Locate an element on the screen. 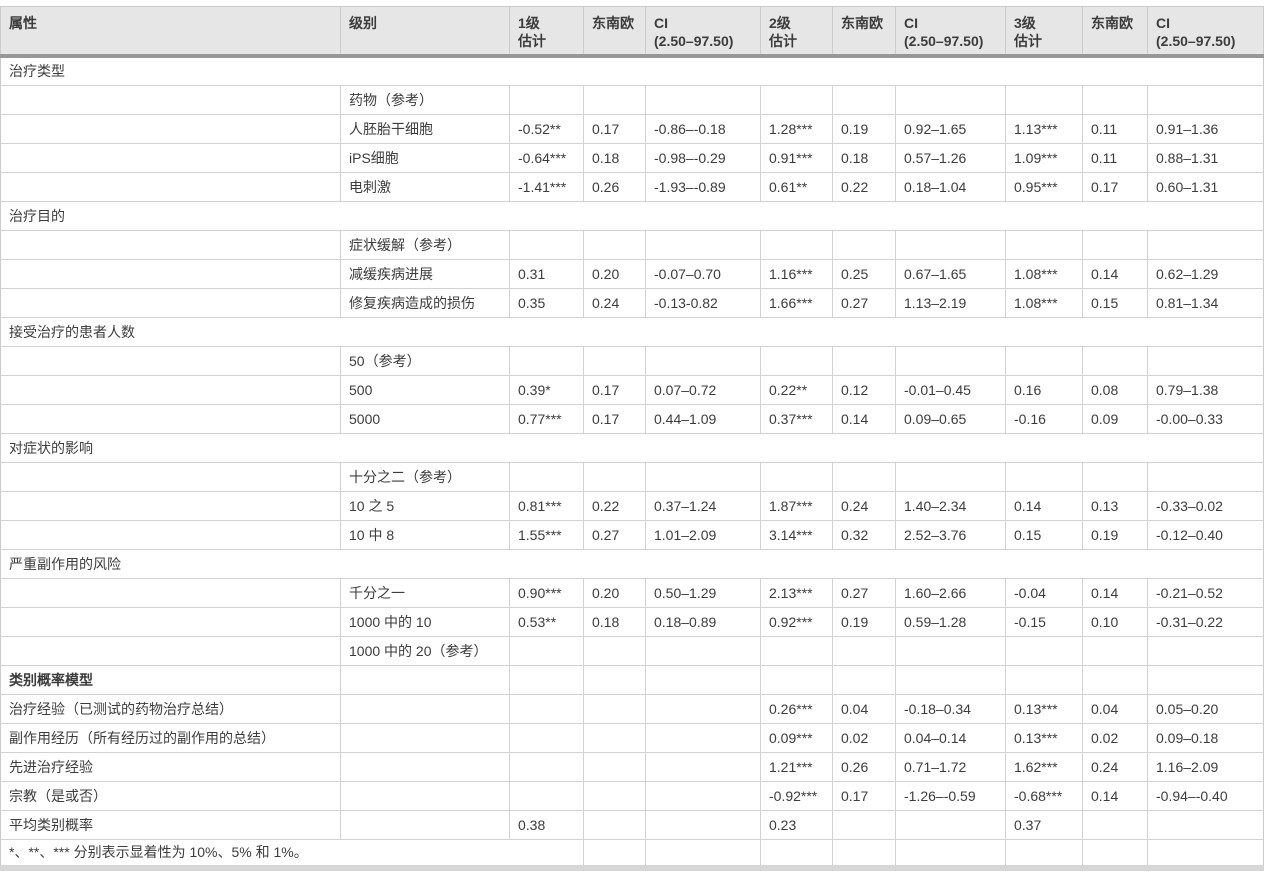  value-cell: 0.26*** is located at coordinates (796, 708).